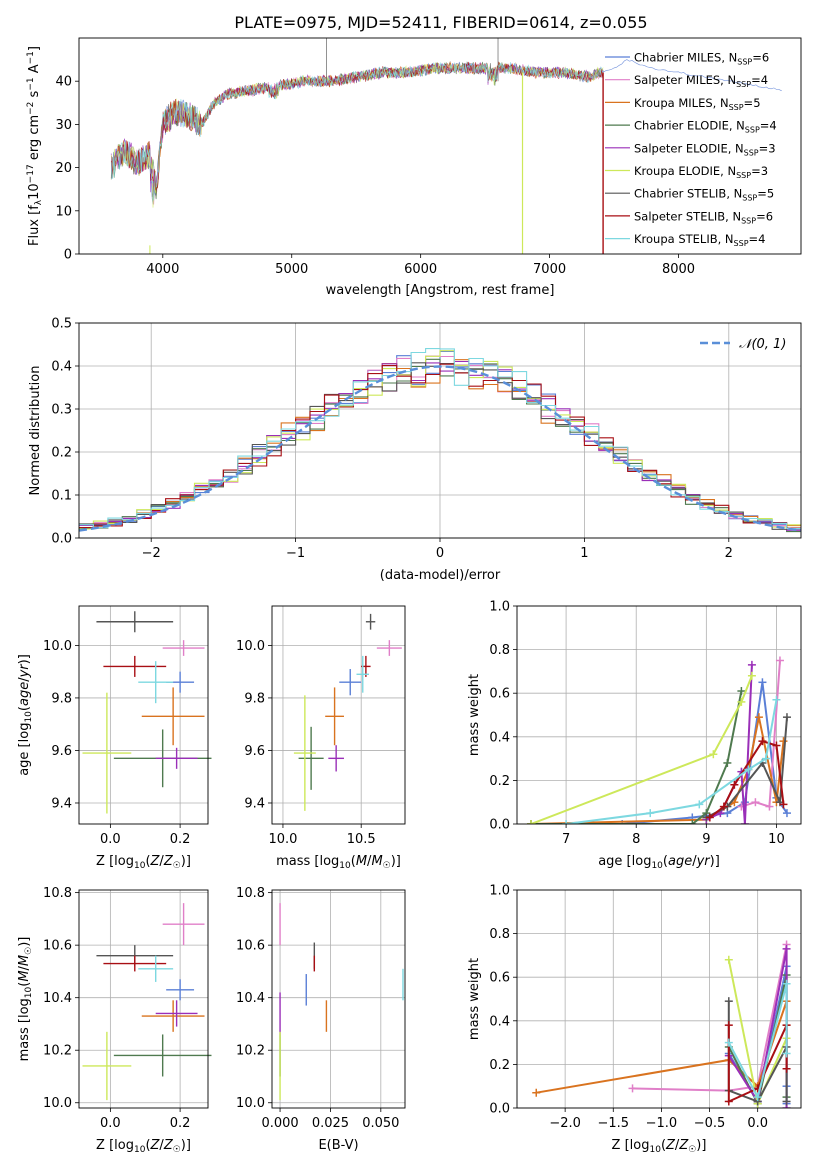 The width and height of the screenshot is (819, 1170). What do you see at coordinates (440, 290) in the screenshot?
I see `x-axis-label: wavelength [Angstrom, rest frame]` at bounding box center [440, 290].